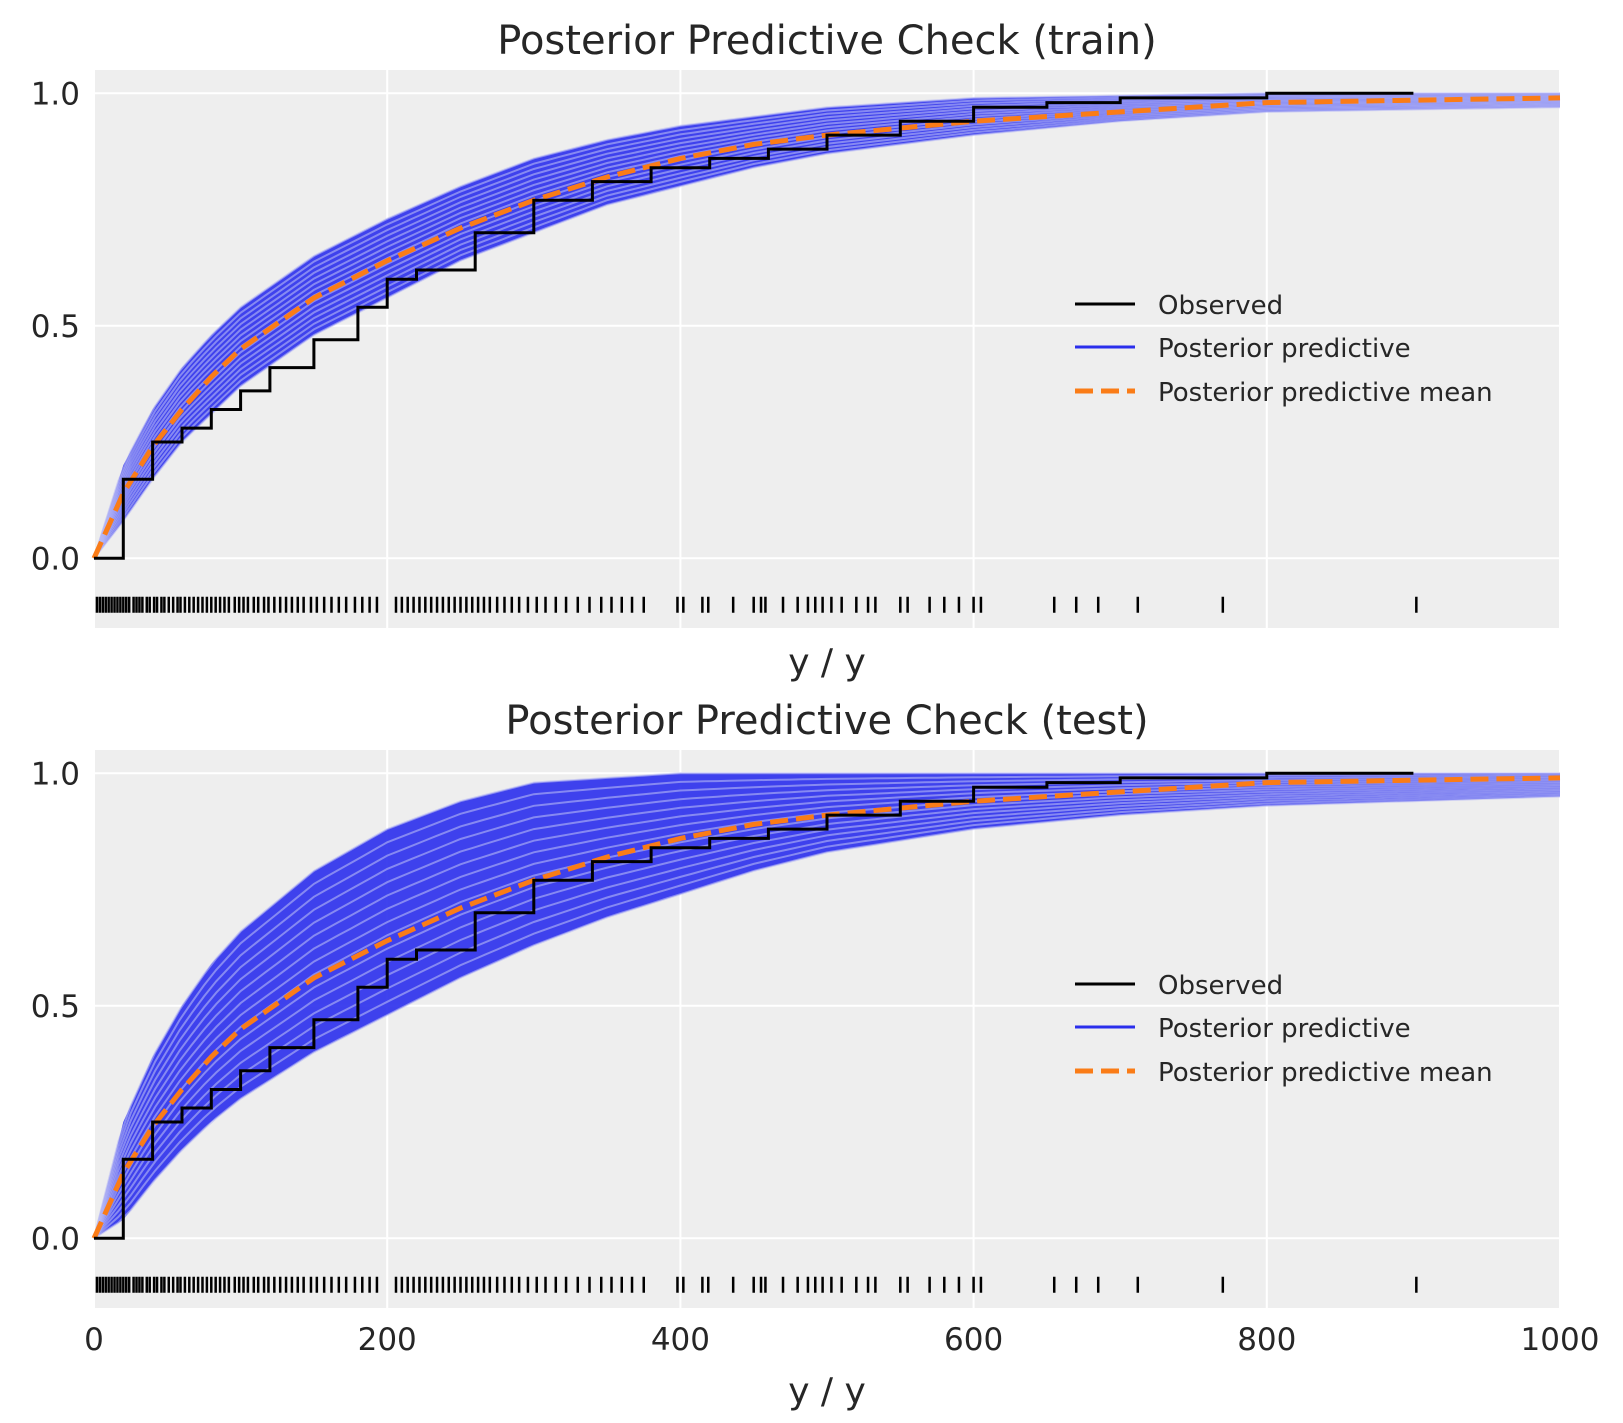  Describe the element at coordinates (826, 41) in the screenshot. I see `chart-title: Posterior Predictive Check (train)` at that location.